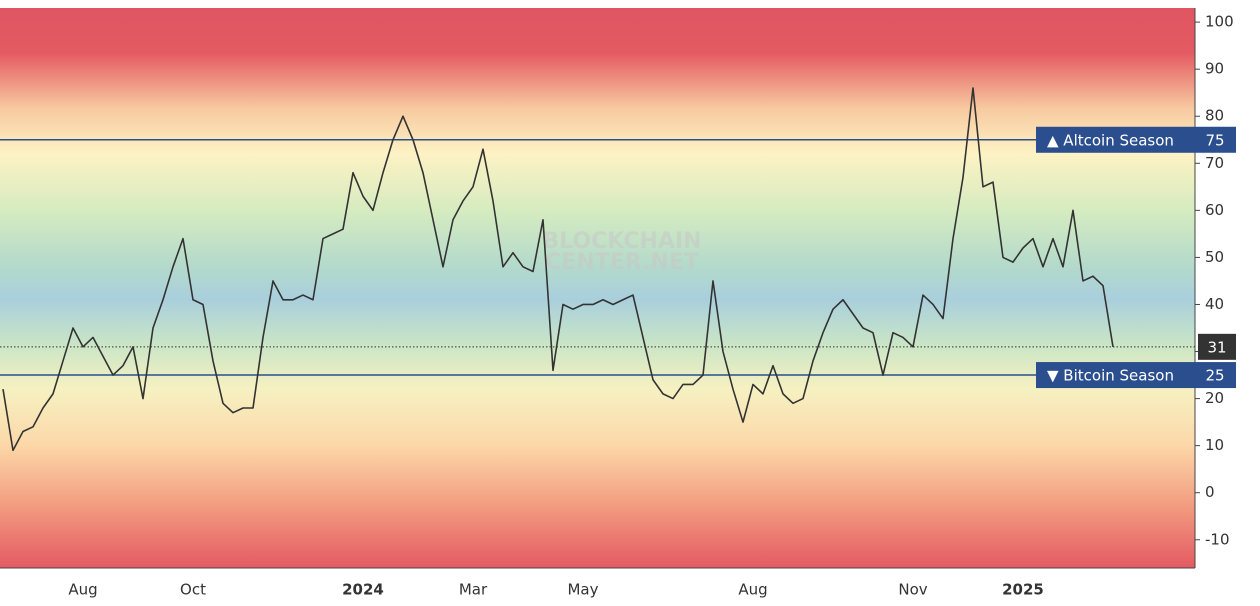  Describe the element at coordinates (193, 590) in the screenshot. I see `x-tick-label: Oct` at that location.